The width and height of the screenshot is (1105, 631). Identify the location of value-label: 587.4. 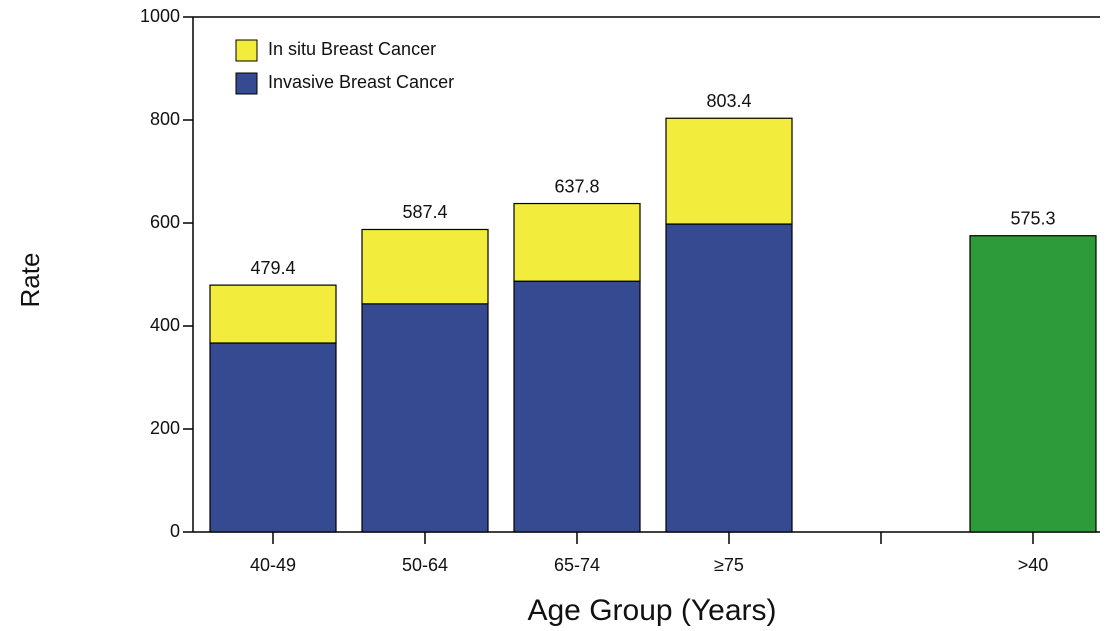
(424, 212).